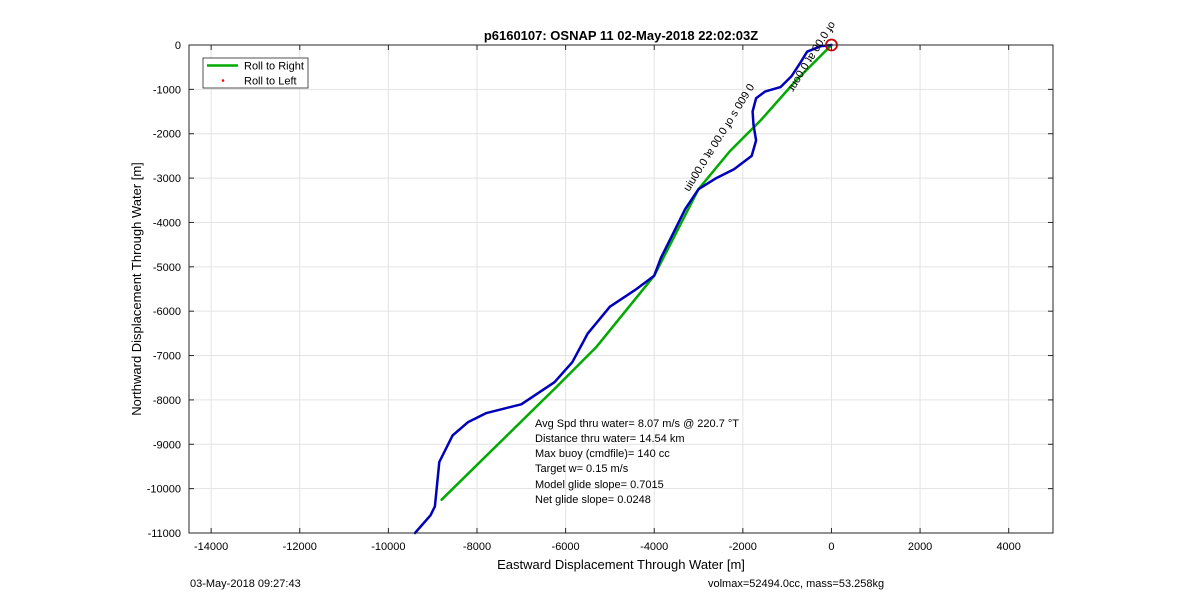 The width and height of the screenshot is (1200, 601). I want to click on x-tick-label: 2000, so click(920, 547).